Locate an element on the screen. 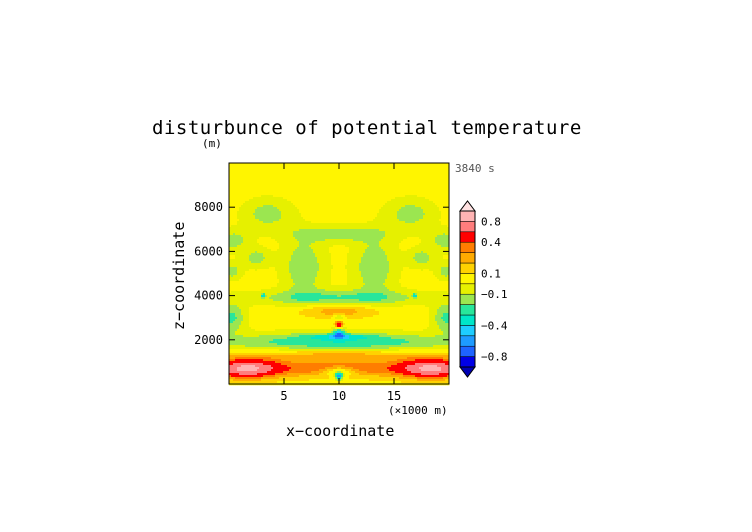 Image resolution: width=752 pixels, height=532 pixels. x-tick-label: 5 is located at coordinates (283, 396).